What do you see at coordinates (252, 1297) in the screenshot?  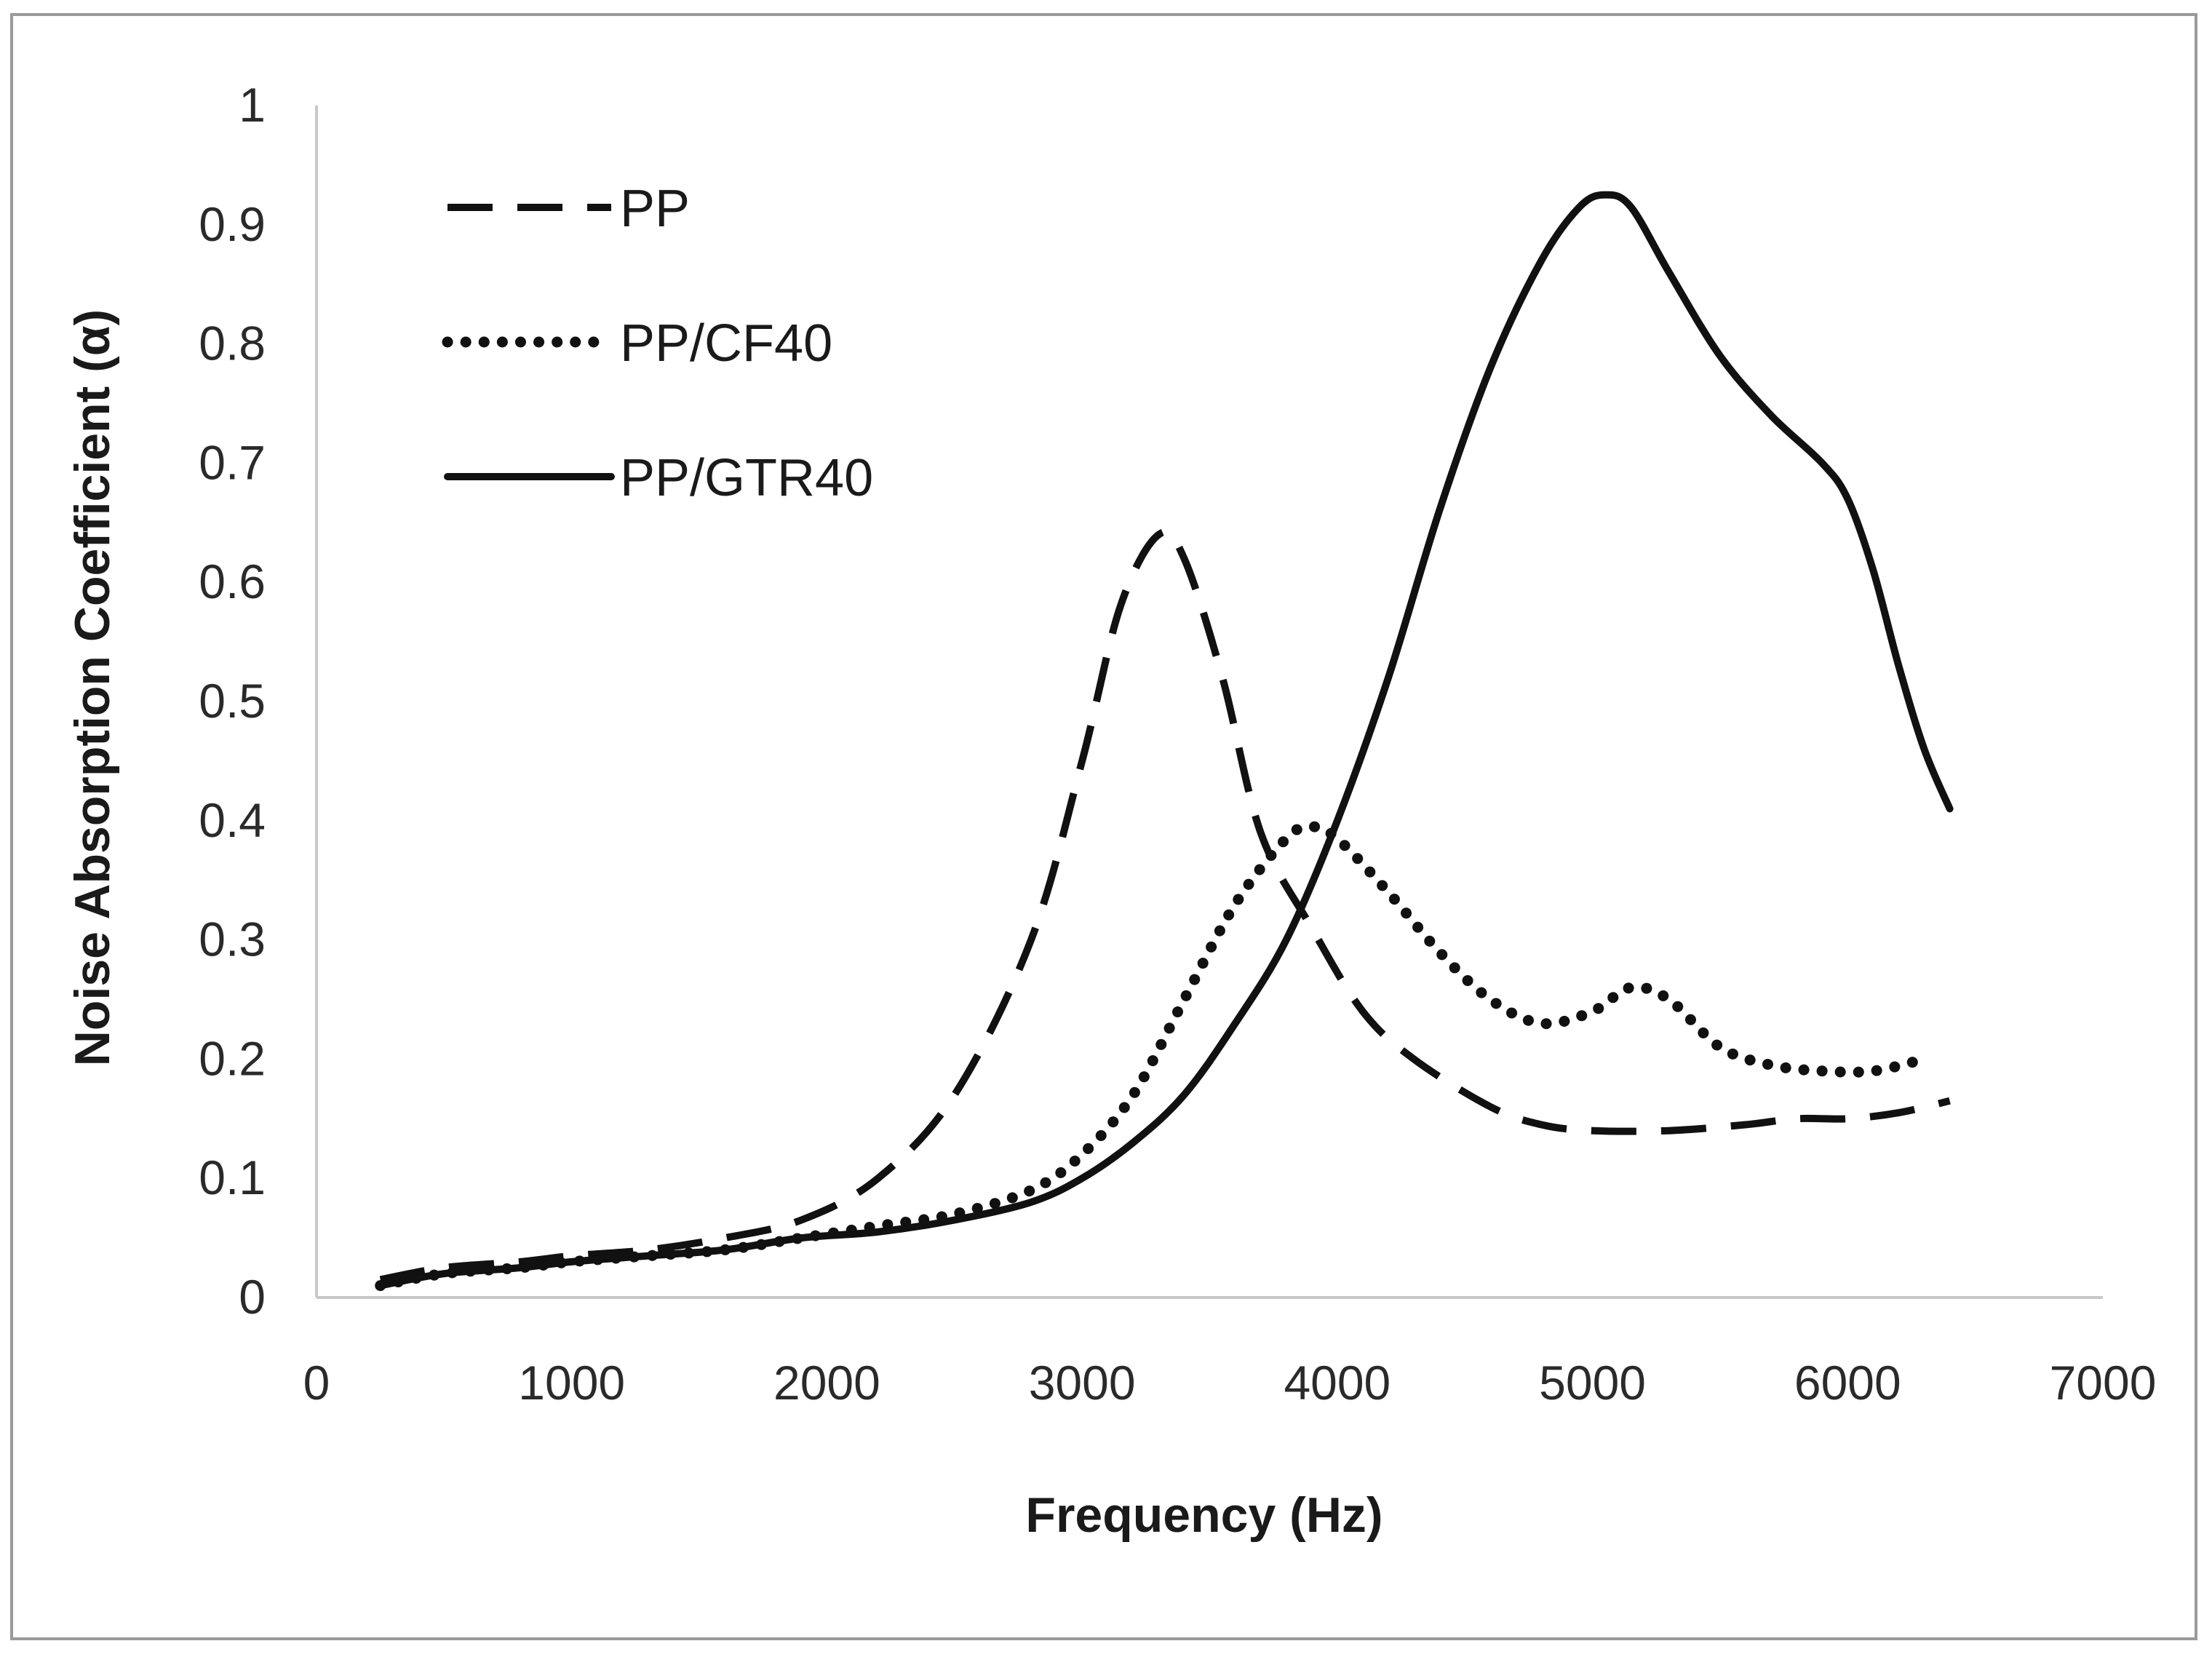 I see `y-tick-label: 0` at bounding box center [252, 1297].